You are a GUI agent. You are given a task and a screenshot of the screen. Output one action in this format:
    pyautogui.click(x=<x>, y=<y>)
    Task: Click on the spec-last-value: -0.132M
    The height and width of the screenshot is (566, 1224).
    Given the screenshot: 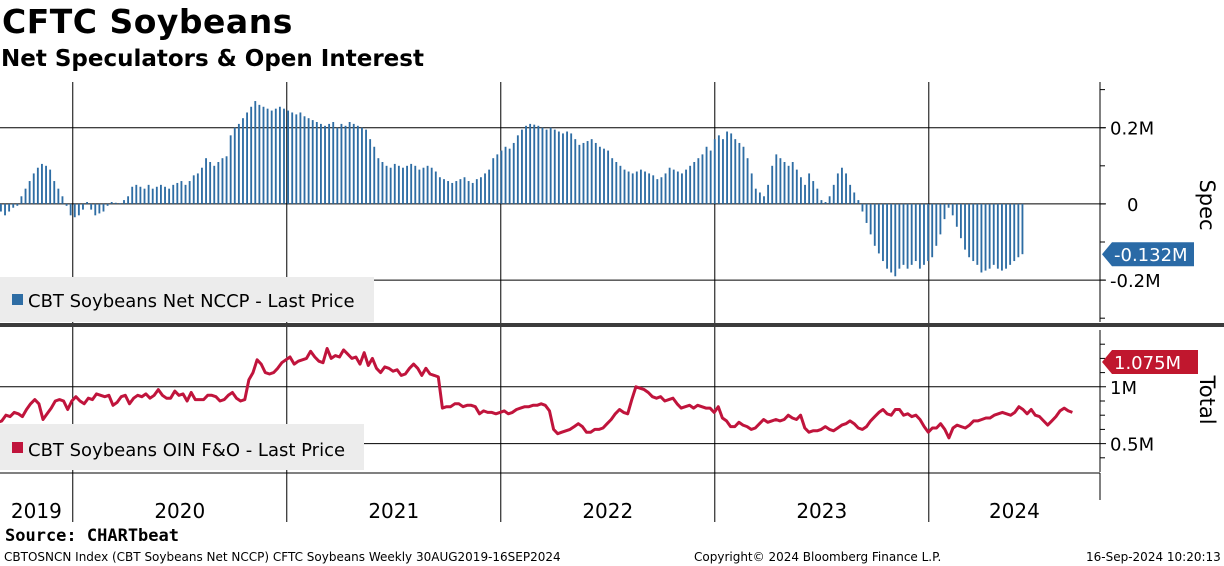 What is the action you would take?
    pyautogui.click(x=1151, y=255)
    